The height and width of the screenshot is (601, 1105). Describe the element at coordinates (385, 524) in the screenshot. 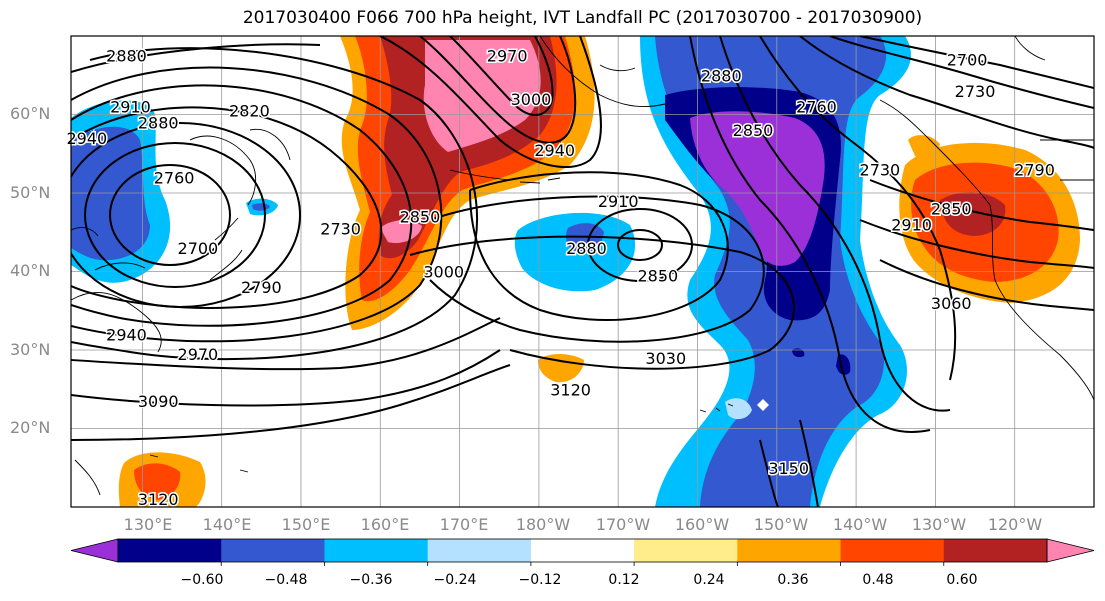

I see `lon-label-160e: 160°E` at that location.